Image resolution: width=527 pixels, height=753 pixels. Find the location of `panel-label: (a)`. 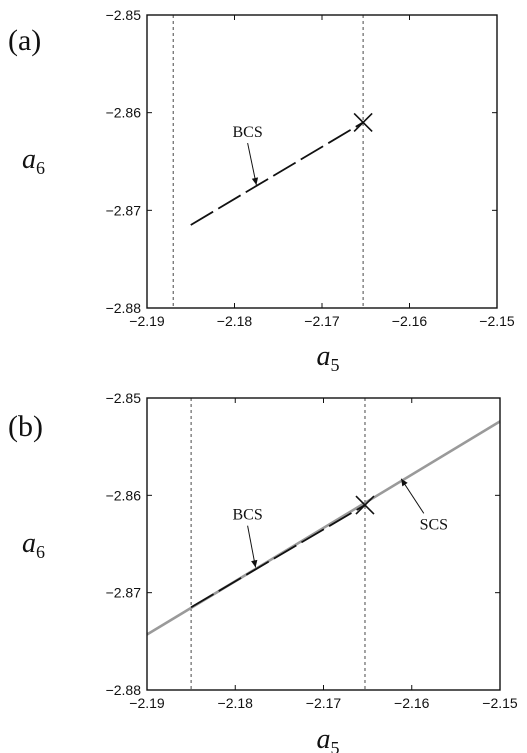

panel-label: (a) is located at coordinates (24, 40).